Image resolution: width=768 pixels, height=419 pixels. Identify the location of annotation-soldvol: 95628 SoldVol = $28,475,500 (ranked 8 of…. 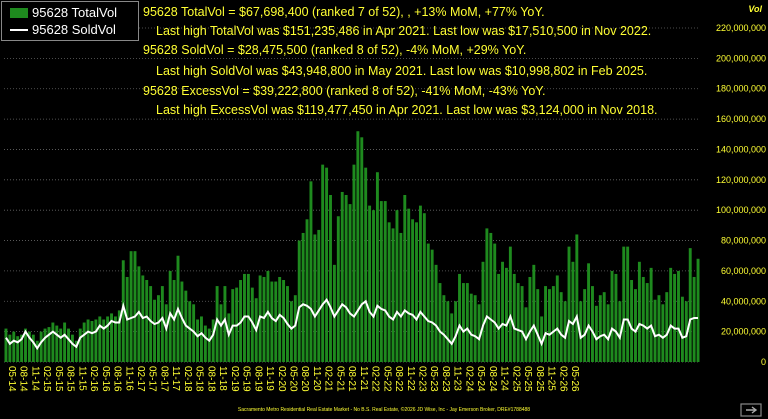
(335, 50).